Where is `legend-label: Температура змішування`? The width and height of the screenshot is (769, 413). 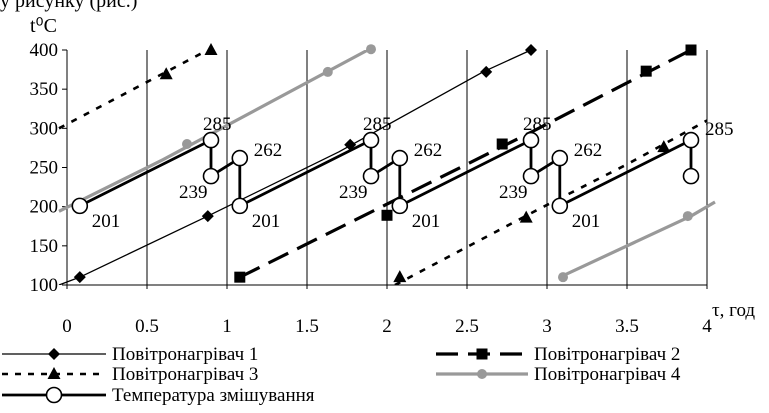
legend-label: Температура змішування is located at coordinates (213, 395).